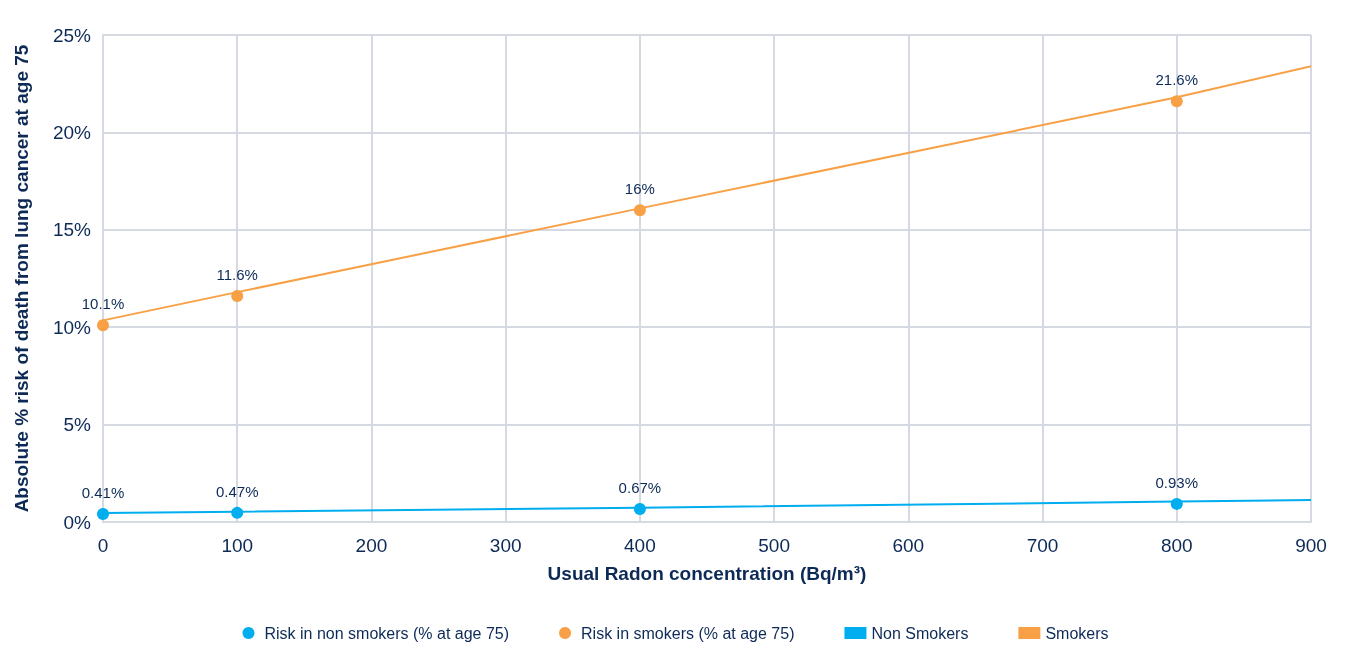 The image size is (1351, 646). I want to click on x-tick-label: 400, so click(640, 545).